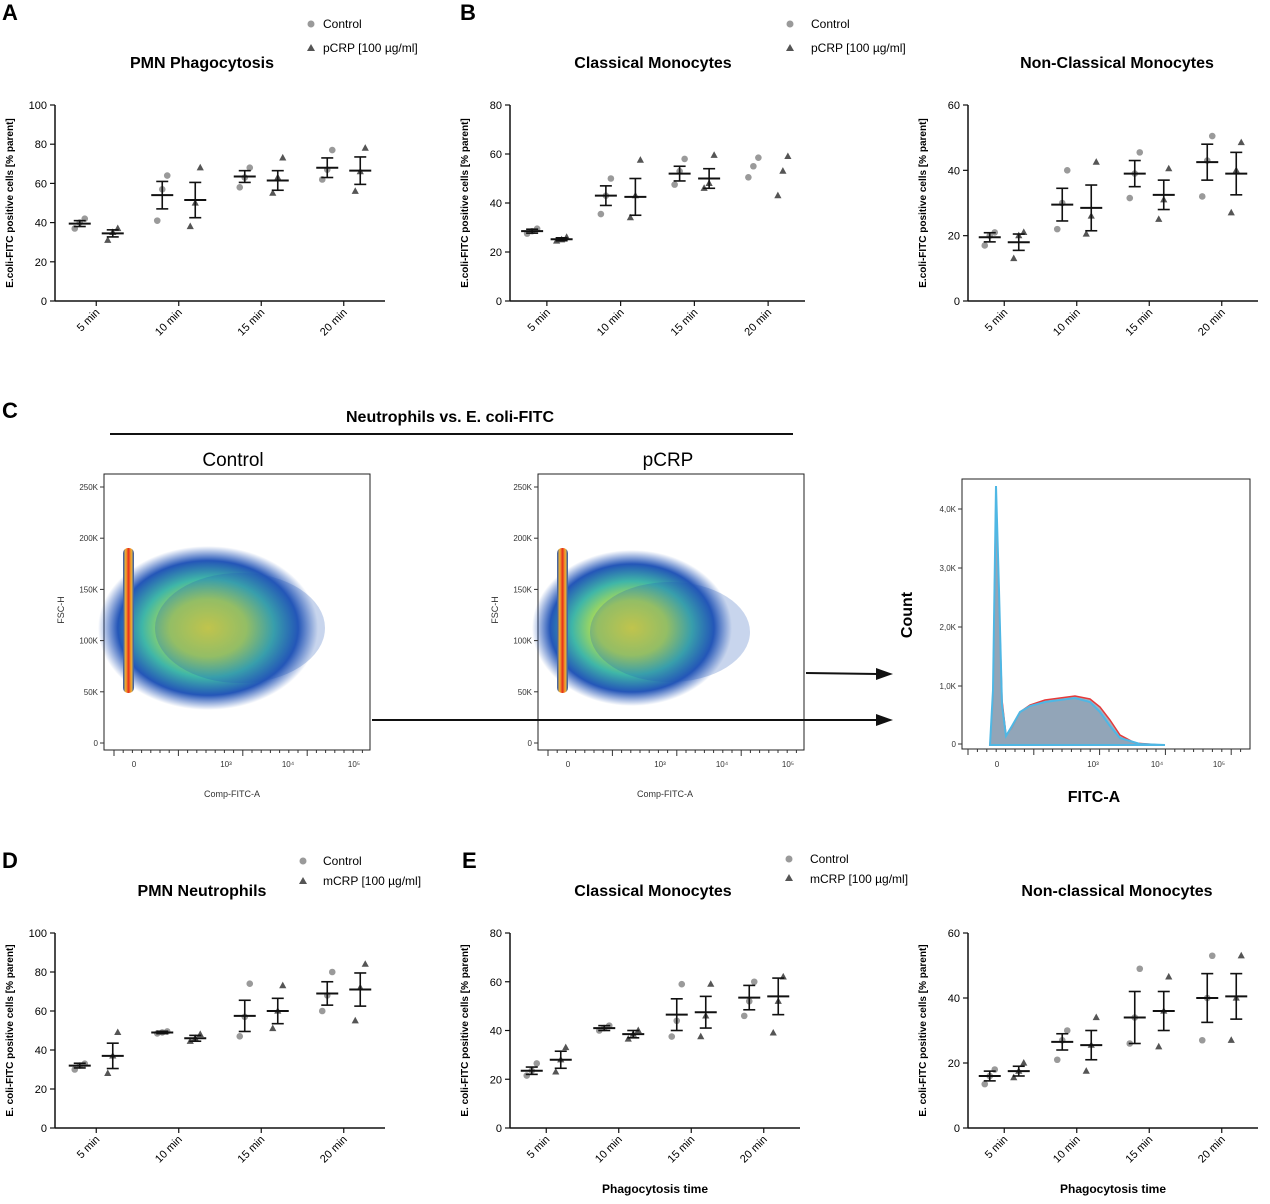 This screenshot has height=1204, width=1270. I want to click on flow-x-label: Comp-FITC-A, so click(665, 794).